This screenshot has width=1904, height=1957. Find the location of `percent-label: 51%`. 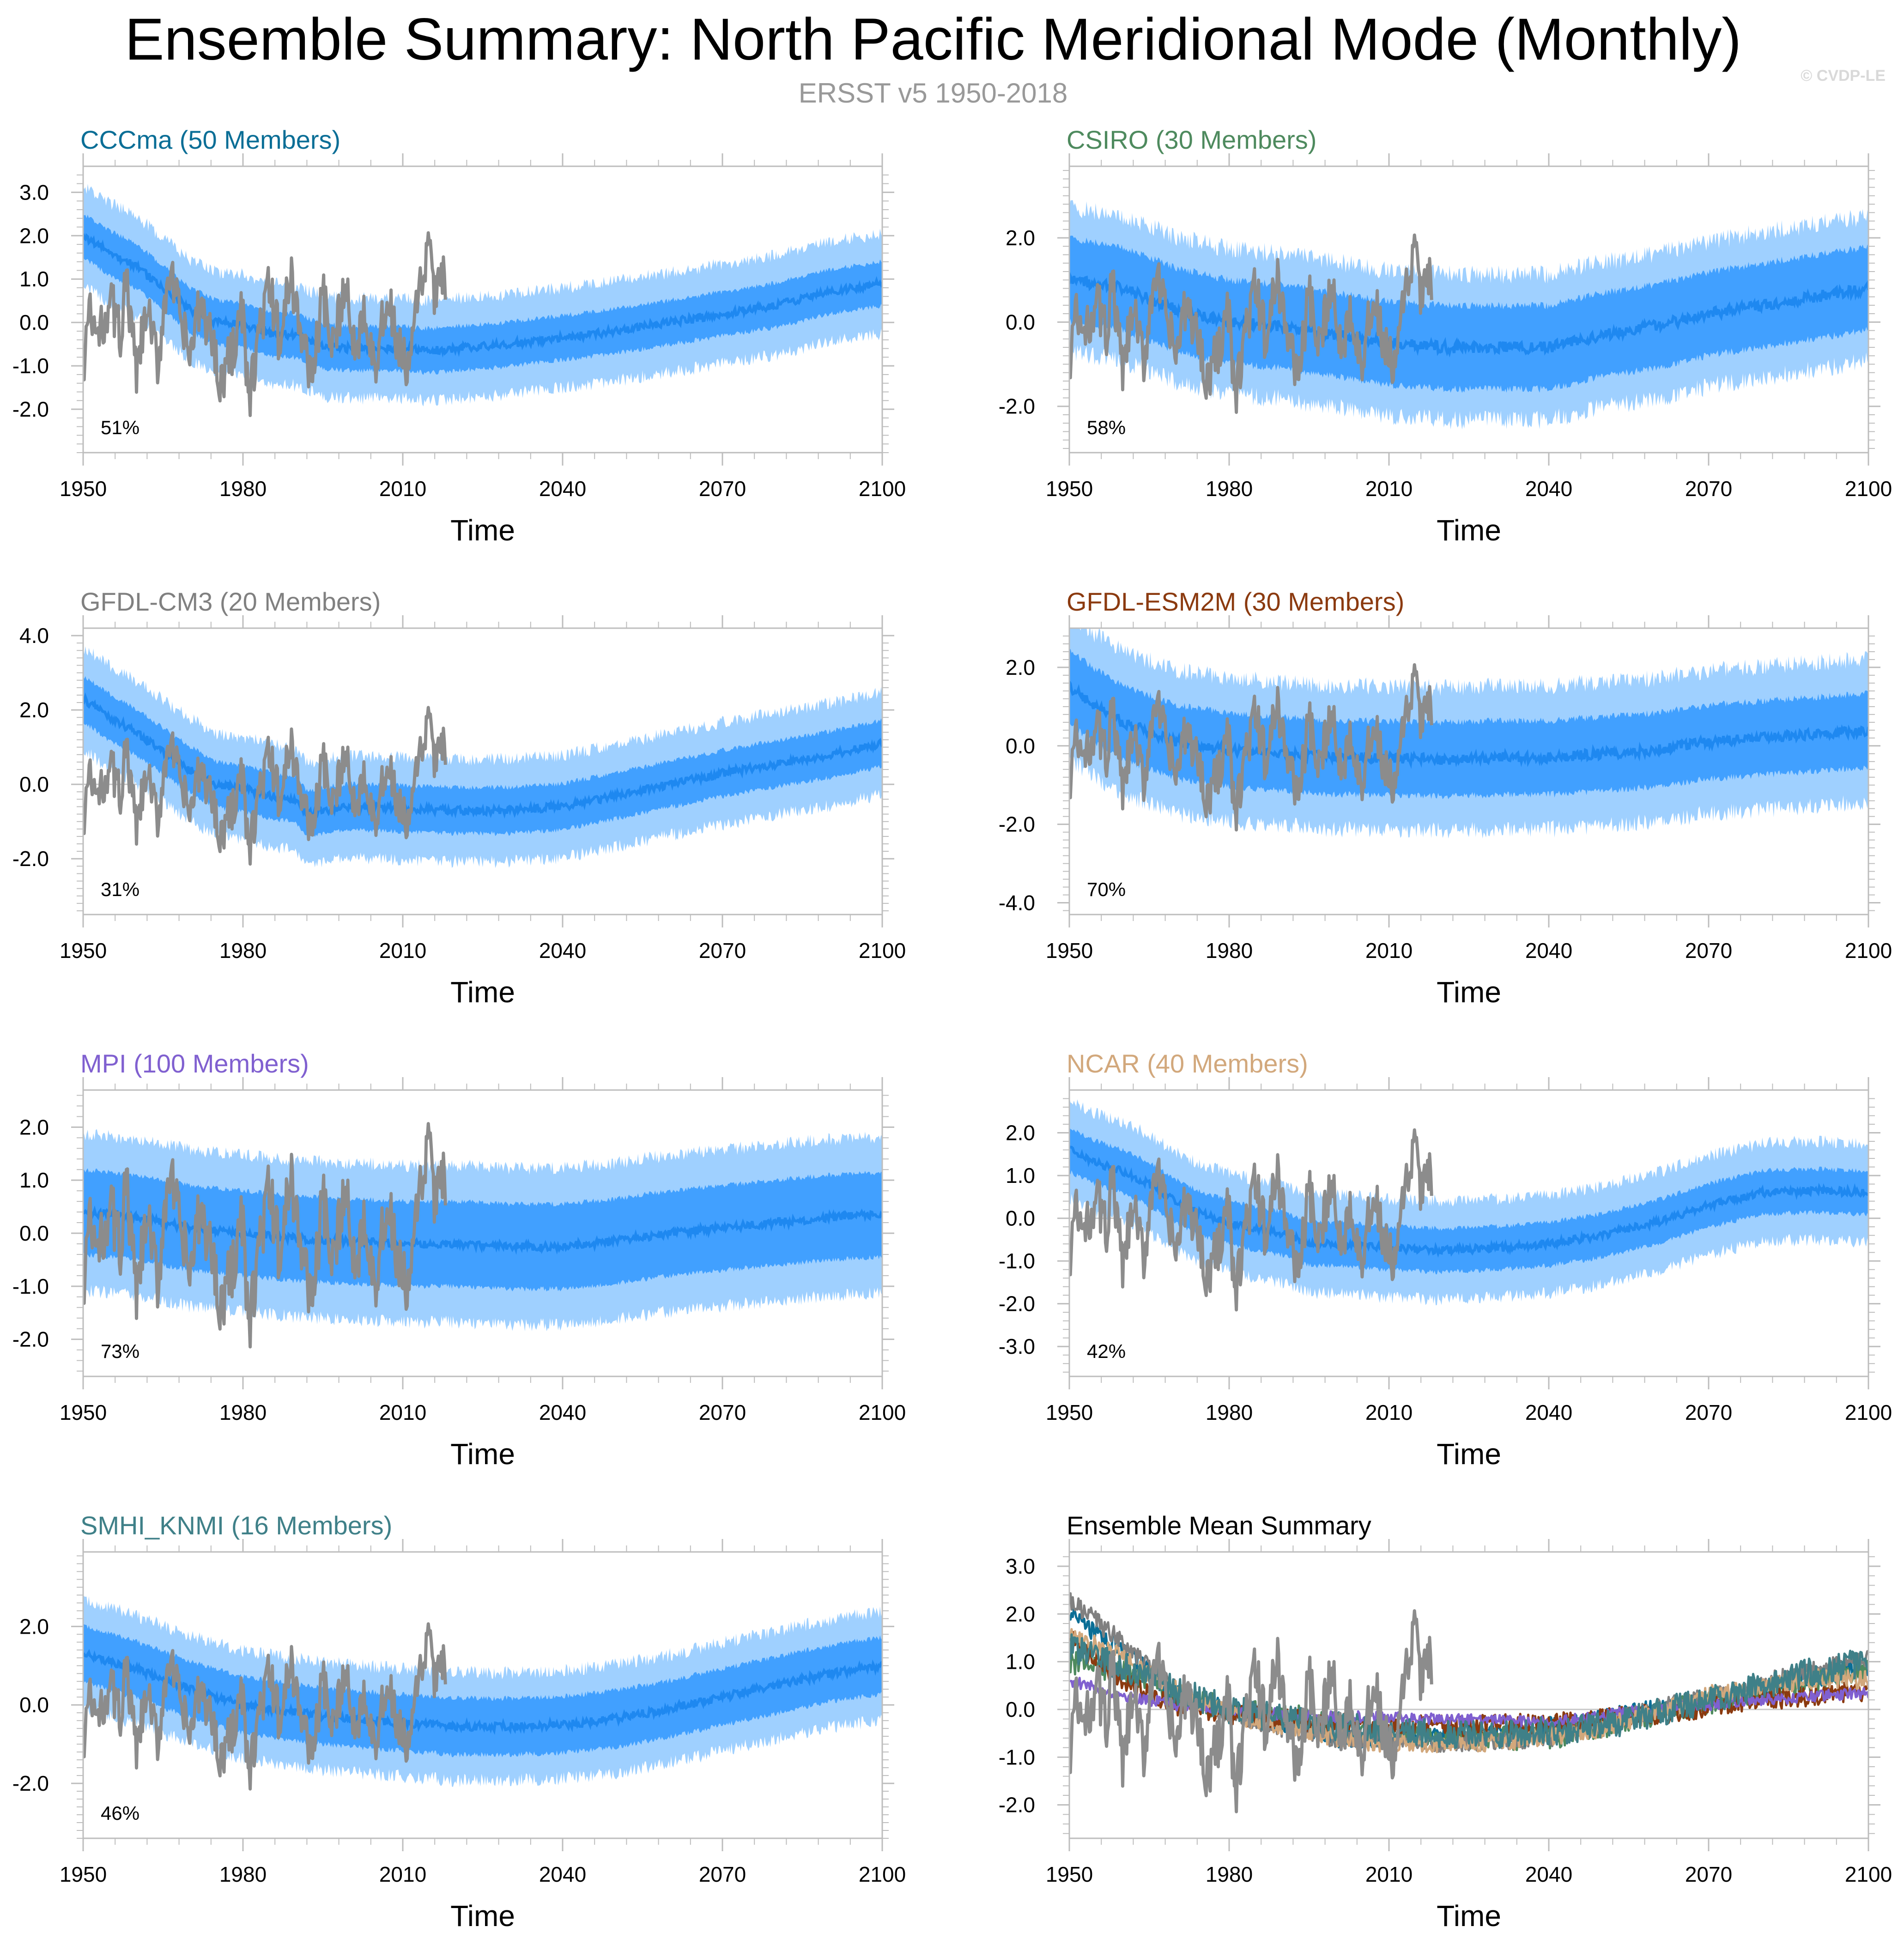

percent-label: 51% is located at coordinates (120, 427).